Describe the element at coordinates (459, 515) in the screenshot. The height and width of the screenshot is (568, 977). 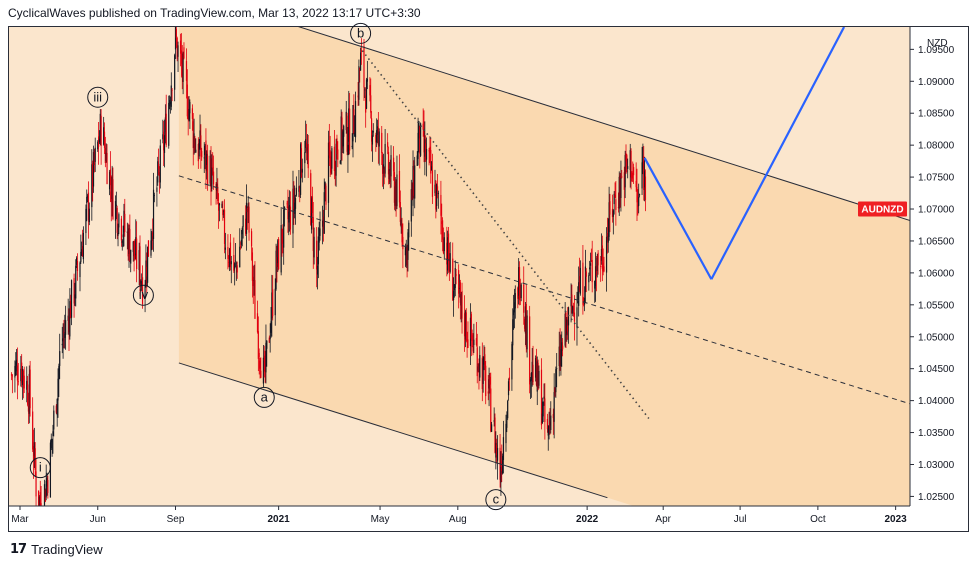
I see `time-axis: Mar Jun Sep 2021 May Aug 2022 Apr Jul Oct 2023` at that location.